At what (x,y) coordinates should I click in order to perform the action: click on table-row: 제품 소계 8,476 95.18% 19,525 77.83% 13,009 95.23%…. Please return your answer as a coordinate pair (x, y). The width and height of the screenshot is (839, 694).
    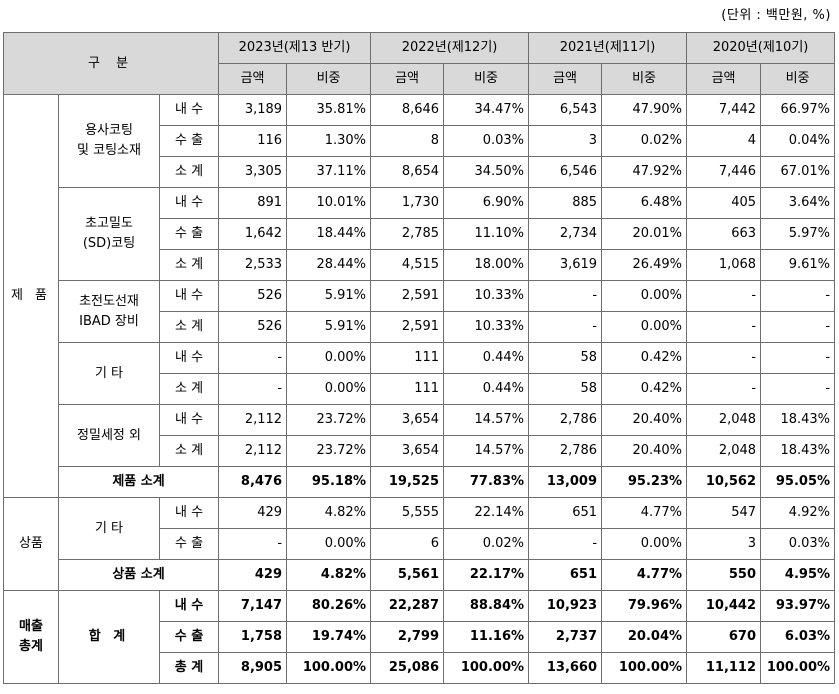
    Looking at the image, I should click on (420, 482).